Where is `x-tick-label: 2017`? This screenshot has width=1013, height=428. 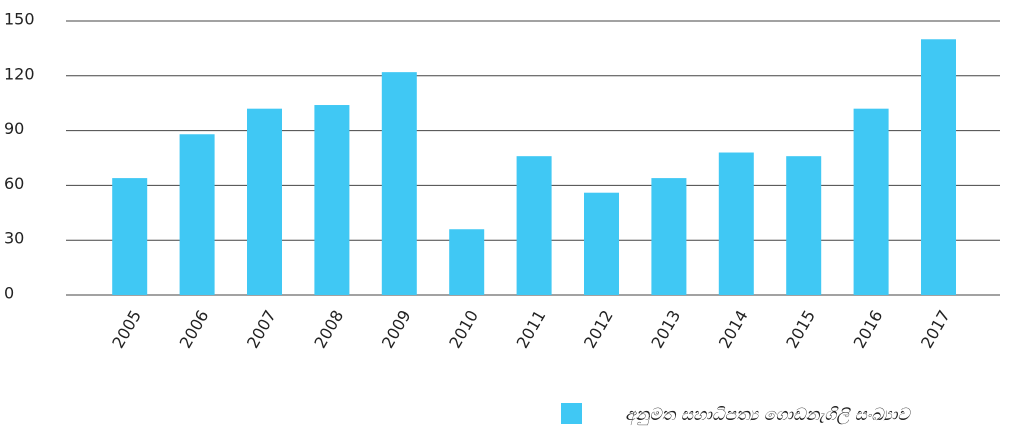 x-tick-label: 2017 is located at coordinates (935, 329).